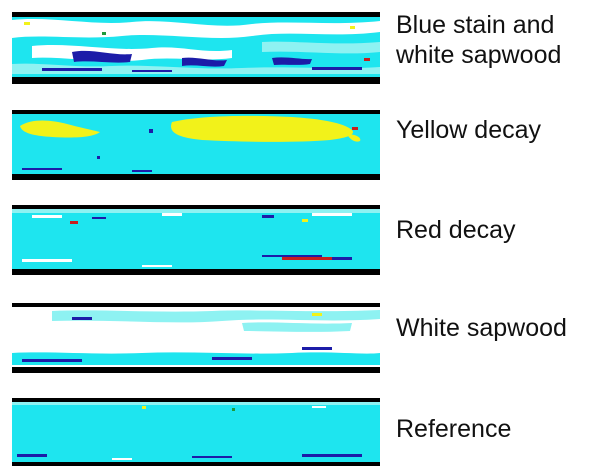 The height and width of the screenshot is (468, 610). I want to click on label-white-sapwood: White sapwood, so click(481, 328).